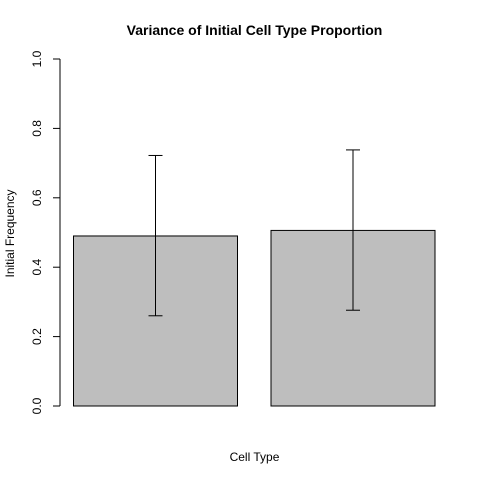 This screenshot has height=480, width=480. I want to click on y-tick-label: 0.4, so click(37, 267).